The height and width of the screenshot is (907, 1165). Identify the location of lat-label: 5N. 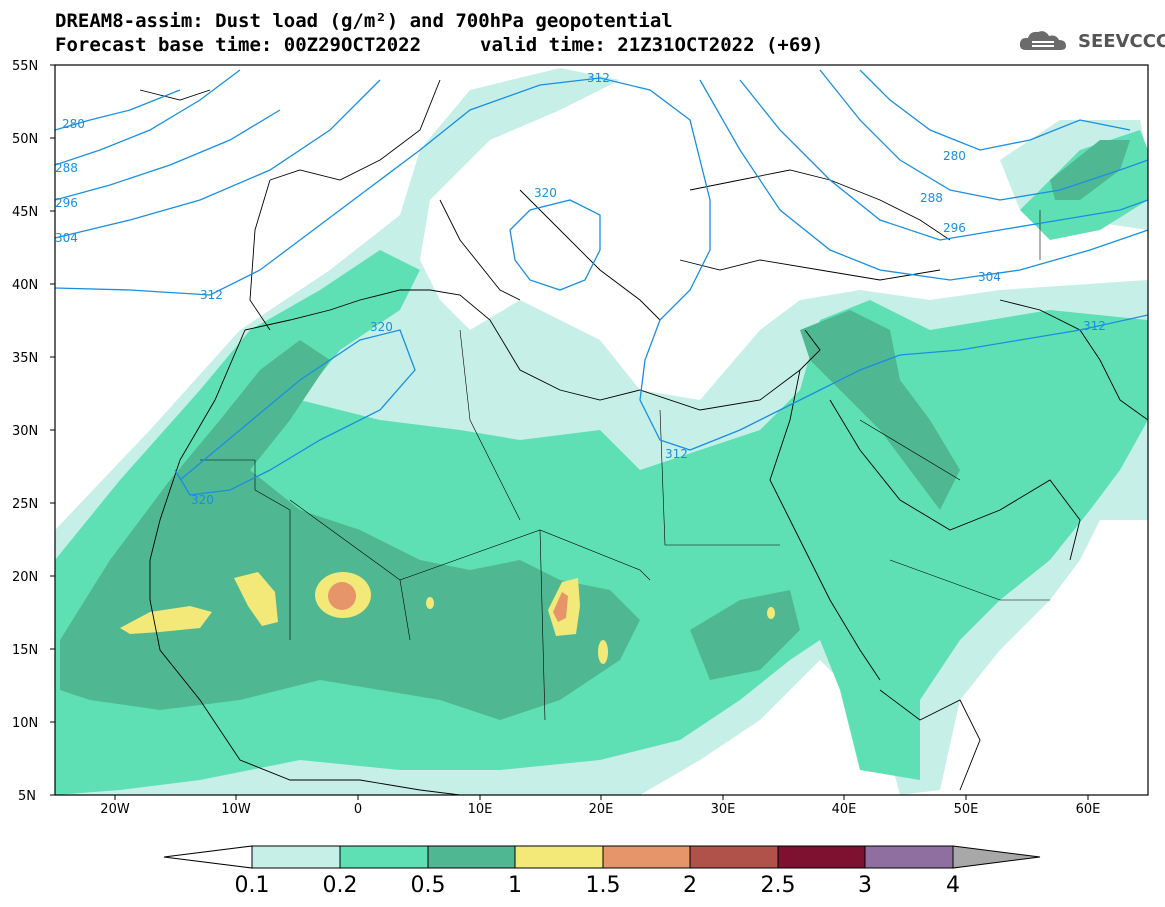
(27, 796).